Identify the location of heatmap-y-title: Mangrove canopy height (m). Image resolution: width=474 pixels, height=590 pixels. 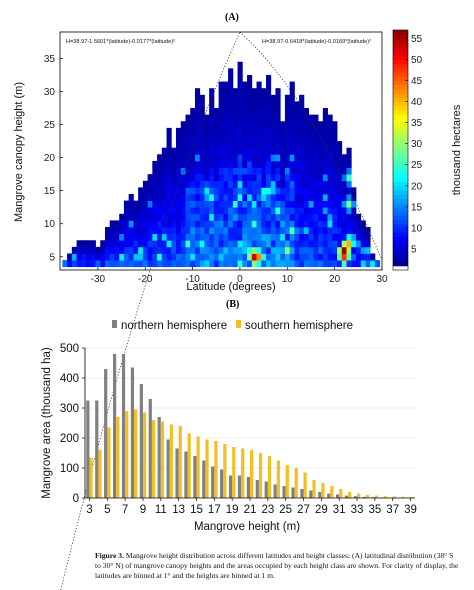
(19, 152).